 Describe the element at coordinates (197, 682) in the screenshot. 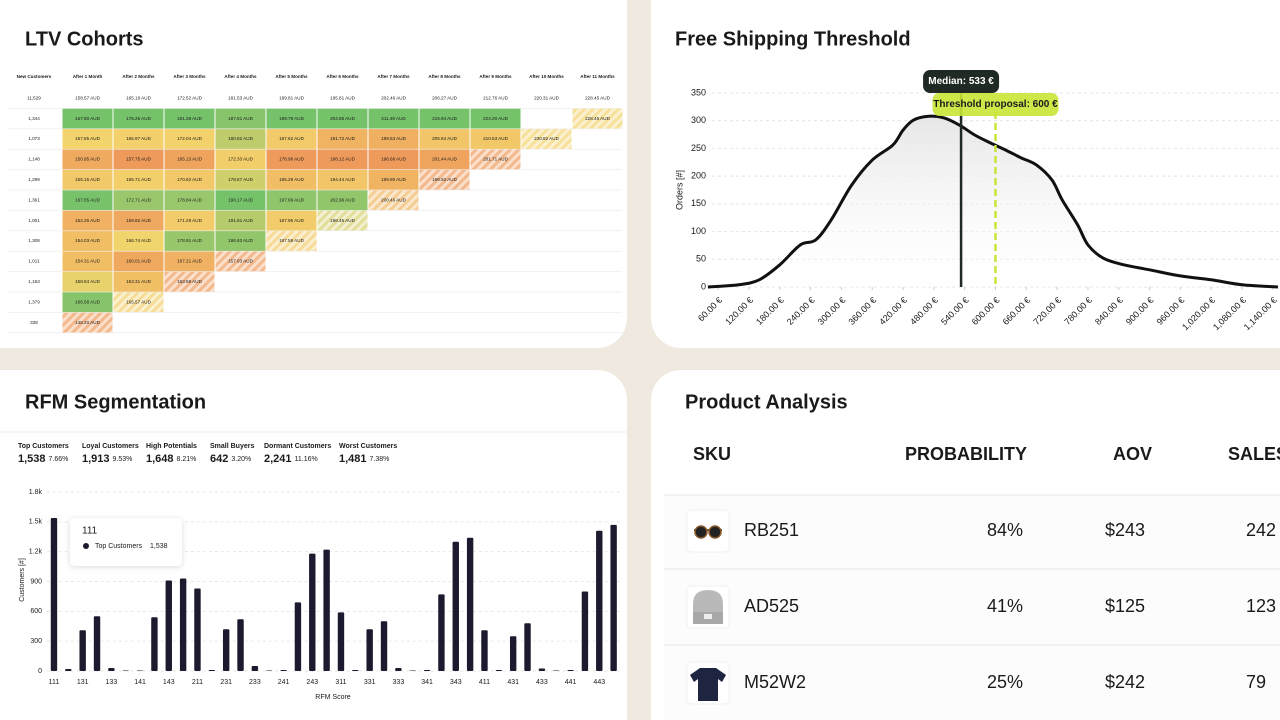

I see `x-tick-label: 211` at that location.